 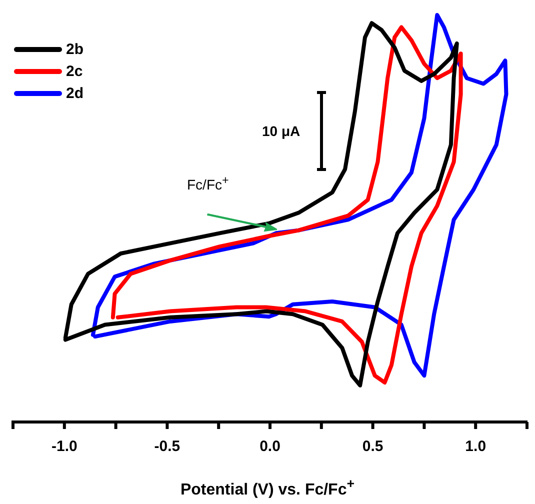 What do you see at coordinates (475, 447) in the screenshot?
I see `x-tick-label: 1.0` at bounding box center [475, 447].